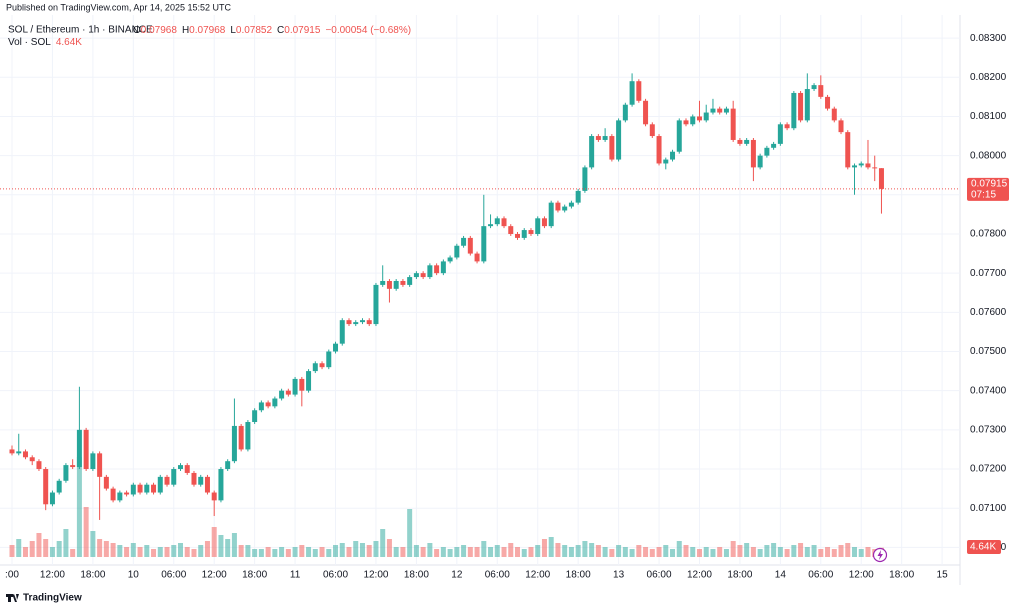 This screenshot has height=609, width=1024. I want to click on last-price-box, so click(988, 189).